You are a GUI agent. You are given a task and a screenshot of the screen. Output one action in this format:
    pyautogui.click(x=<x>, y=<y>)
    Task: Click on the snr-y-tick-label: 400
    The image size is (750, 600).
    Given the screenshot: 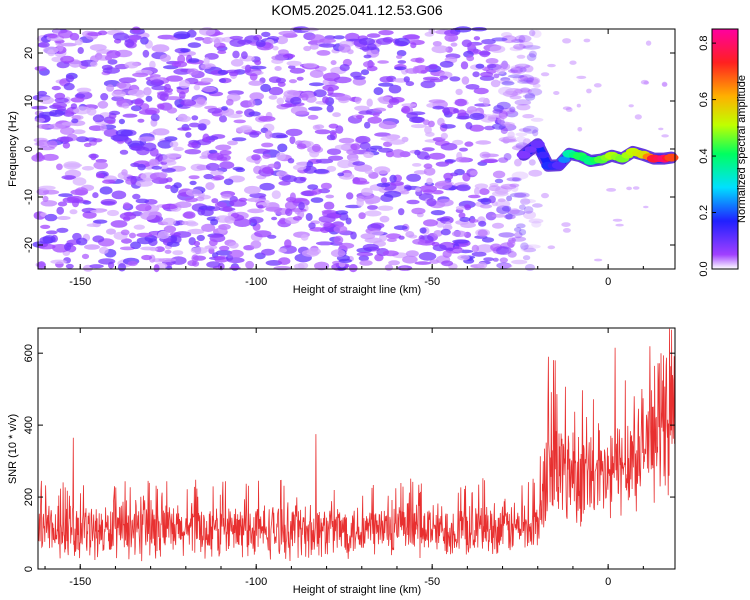 What is the action you would take?
    pyautogui.click(x=29, y=425)
    